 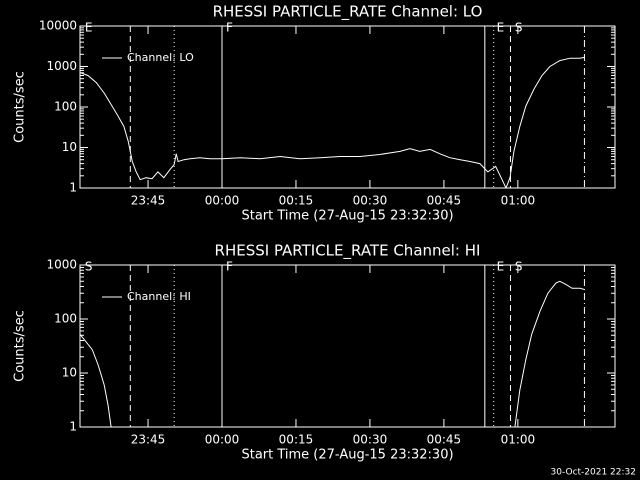 I want to click on footer: 30-Oct-2021 22:32, so click(x=593, y=473).